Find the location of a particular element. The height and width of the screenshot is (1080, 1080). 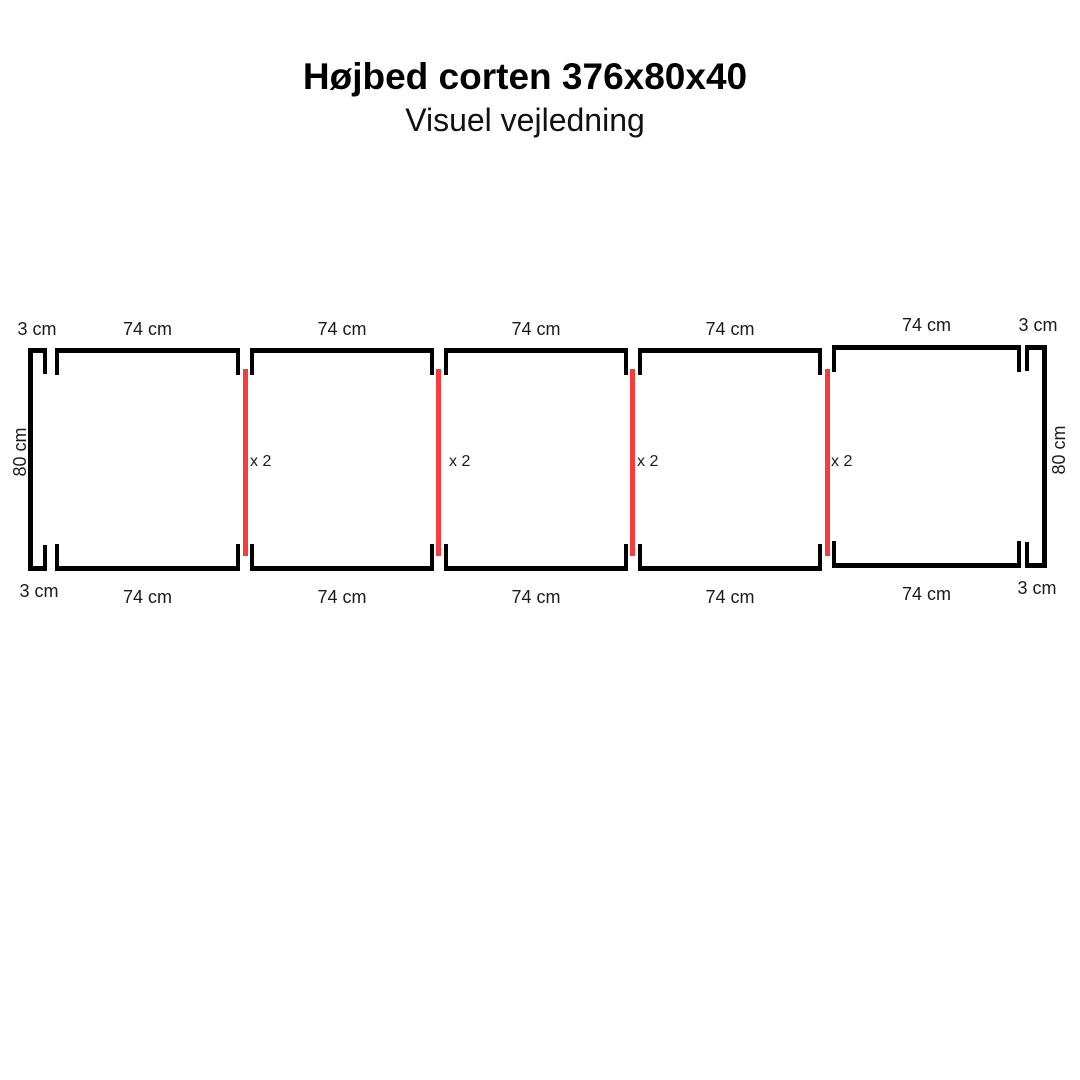

dim-panel-2-top: 74 cm is located at coordinates (342, 329).